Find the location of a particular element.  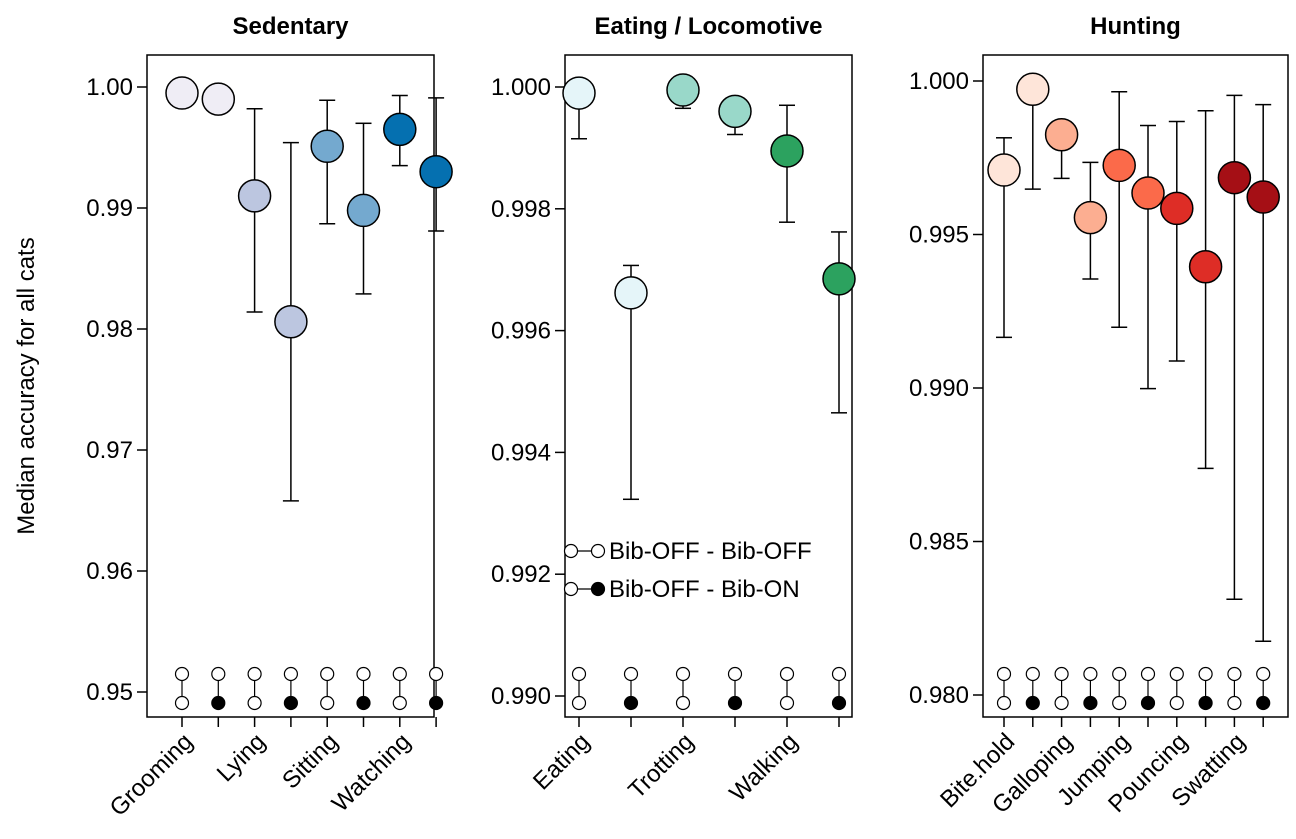

y-tick-label: 0.998 is located at coordinates (521, 209).